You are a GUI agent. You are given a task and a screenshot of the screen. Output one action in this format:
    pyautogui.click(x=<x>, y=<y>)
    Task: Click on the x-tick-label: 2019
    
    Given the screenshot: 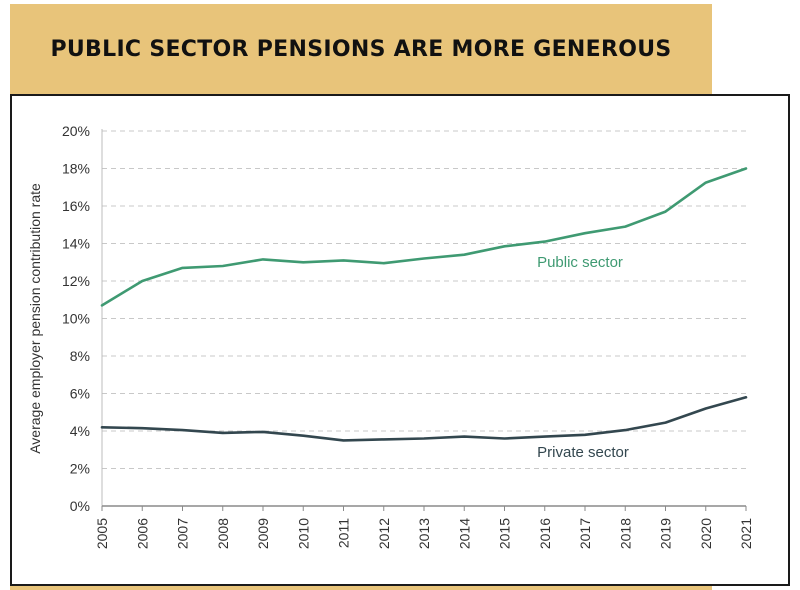 What is the action you would take?
    pyautogui.click(x=666, y=533)
    